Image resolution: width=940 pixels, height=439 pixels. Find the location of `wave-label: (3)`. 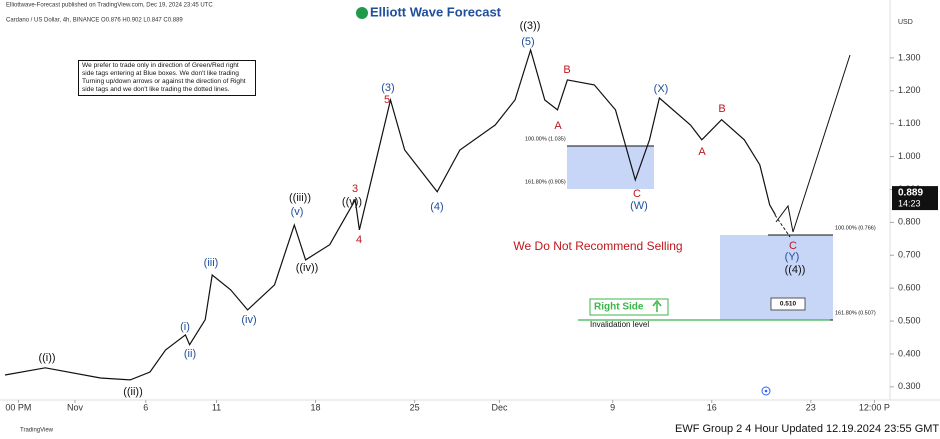

wave-label: (3) is located at coordinates (387, 88).